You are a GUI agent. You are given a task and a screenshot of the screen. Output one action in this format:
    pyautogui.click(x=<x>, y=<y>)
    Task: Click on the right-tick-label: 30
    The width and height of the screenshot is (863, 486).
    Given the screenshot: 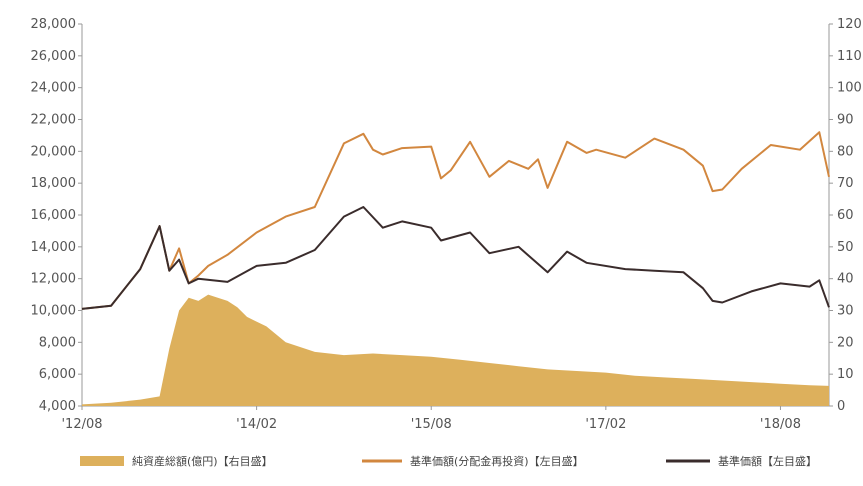 What is the action you would take?
    pyautogui.click(x=845, y=311)
    